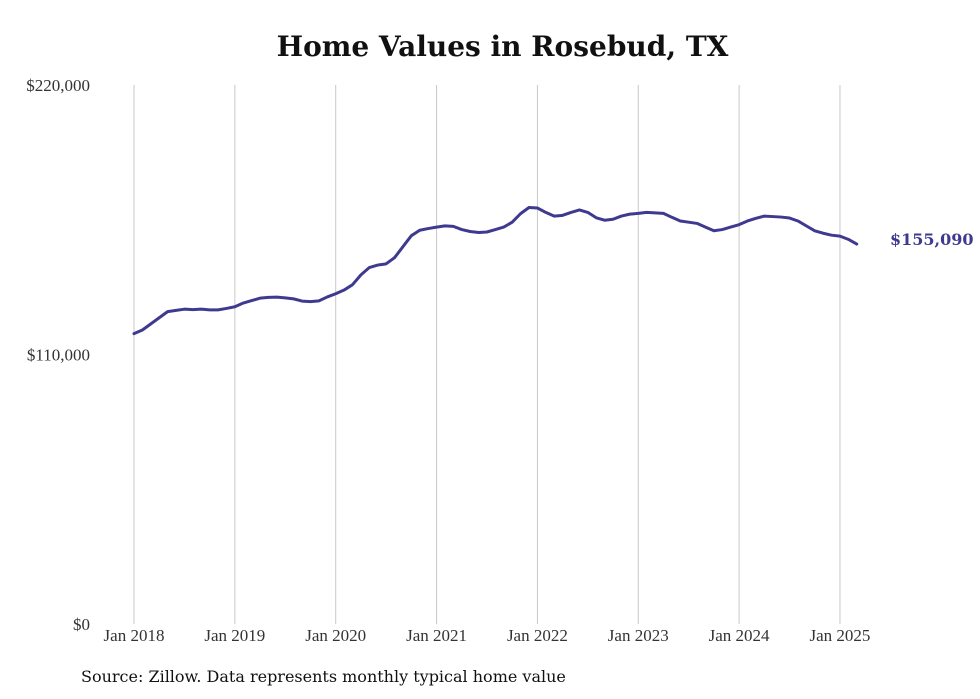 This screenshot has width=980, height=699. I want to click on x-tick-label: Jan 2021, so click(436, 635).